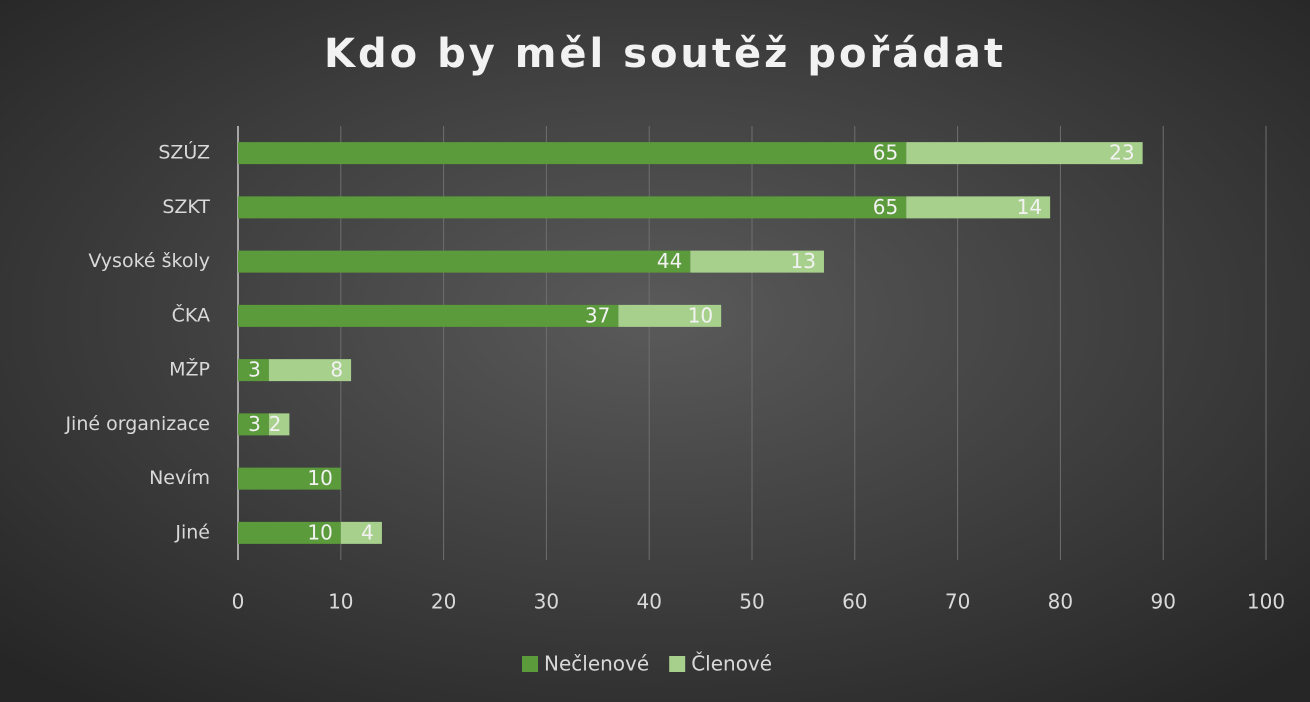  What do you see at coordinates (665, 54) in the screenshot?
I see `chart-title: Kdo by měl soutěž pořádat` at bounding box center [665, 54].